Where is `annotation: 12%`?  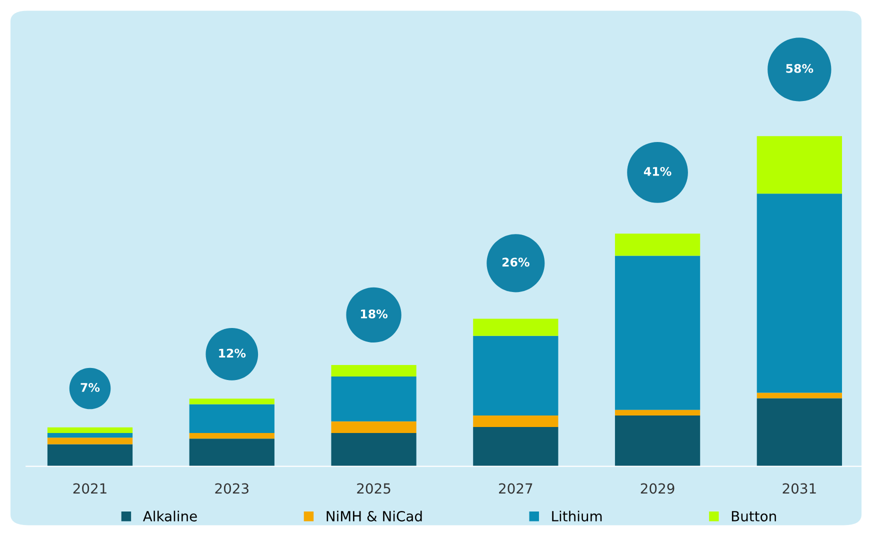
annotation: 12% is located at coordinates (232, 353).